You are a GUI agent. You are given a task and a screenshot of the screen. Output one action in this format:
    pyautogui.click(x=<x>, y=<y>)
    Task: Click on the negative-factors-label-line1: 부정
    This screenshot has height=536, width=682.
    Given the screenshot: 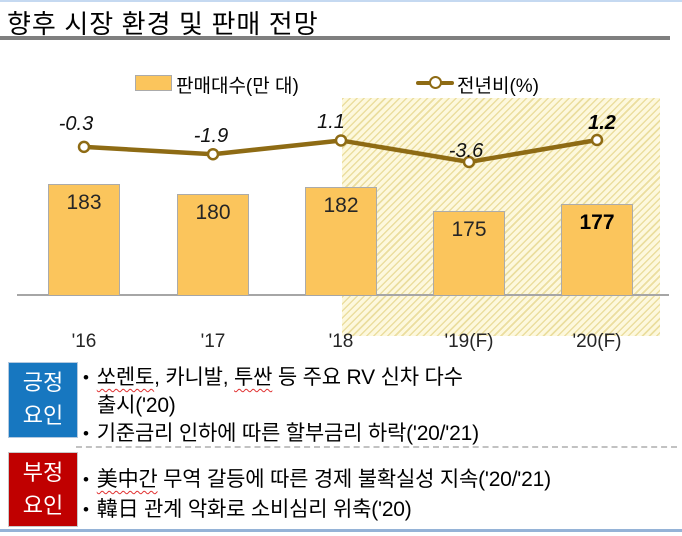 What is the action you would take?
    pyautogui.click(x=43, y=472)
    